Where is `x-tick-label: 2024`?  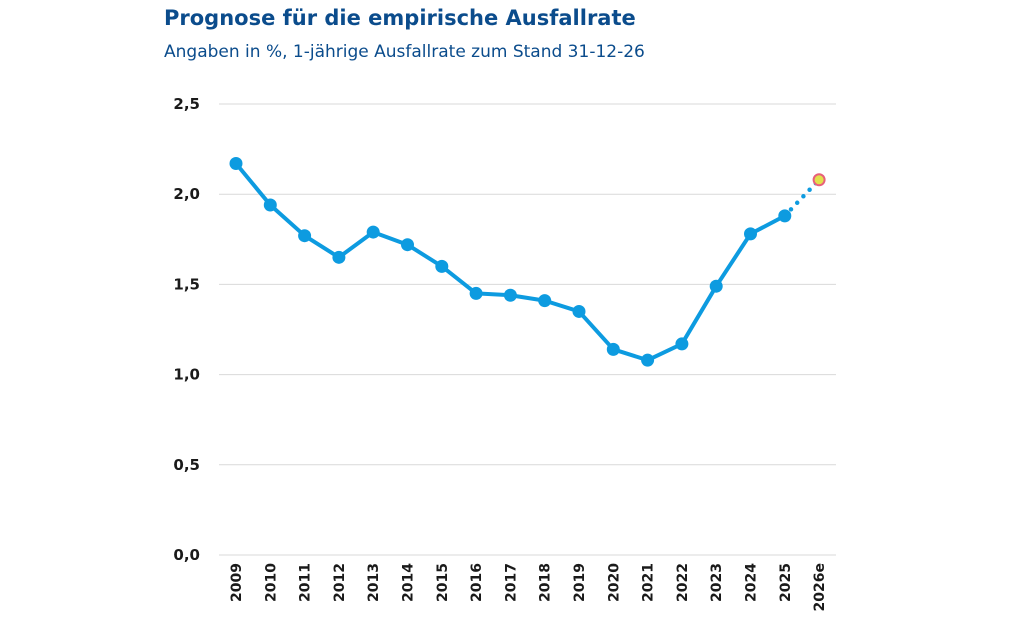 x-tick-label: 2024 is located at coordinates (752, 582).